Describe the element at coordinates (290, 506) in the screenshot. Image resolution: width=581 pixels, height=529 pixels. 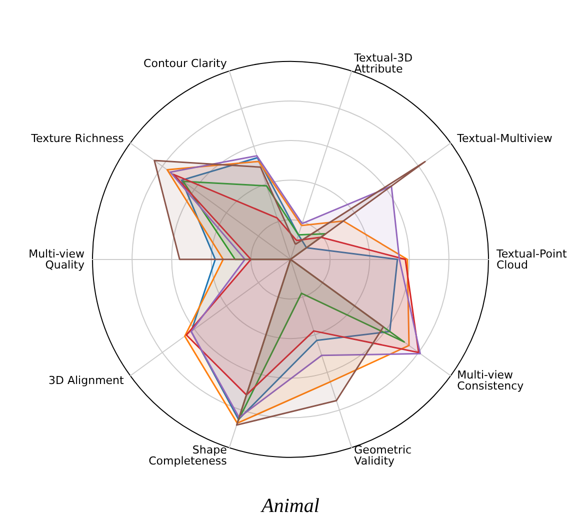
I see `text: Animal` at that location.